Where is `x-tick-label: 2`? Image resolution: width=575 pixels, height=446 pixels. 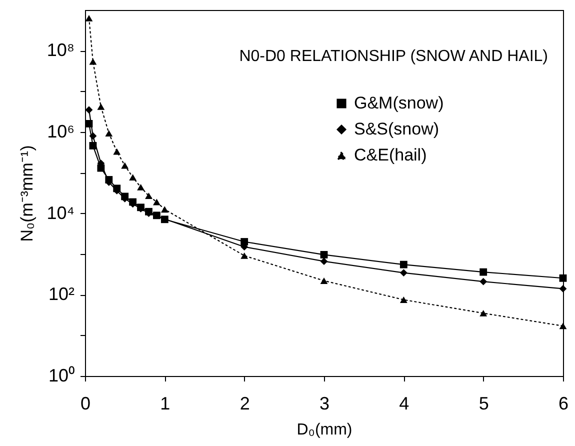 x-tick-label: 2 is located at coordinates (245, 404).